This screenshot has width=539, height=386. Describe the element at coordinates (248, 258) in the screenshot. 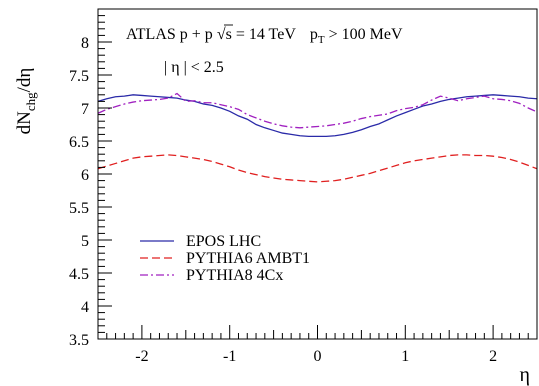

I see `legend-label-1: PYTHIA6 AMBT1` at that location.